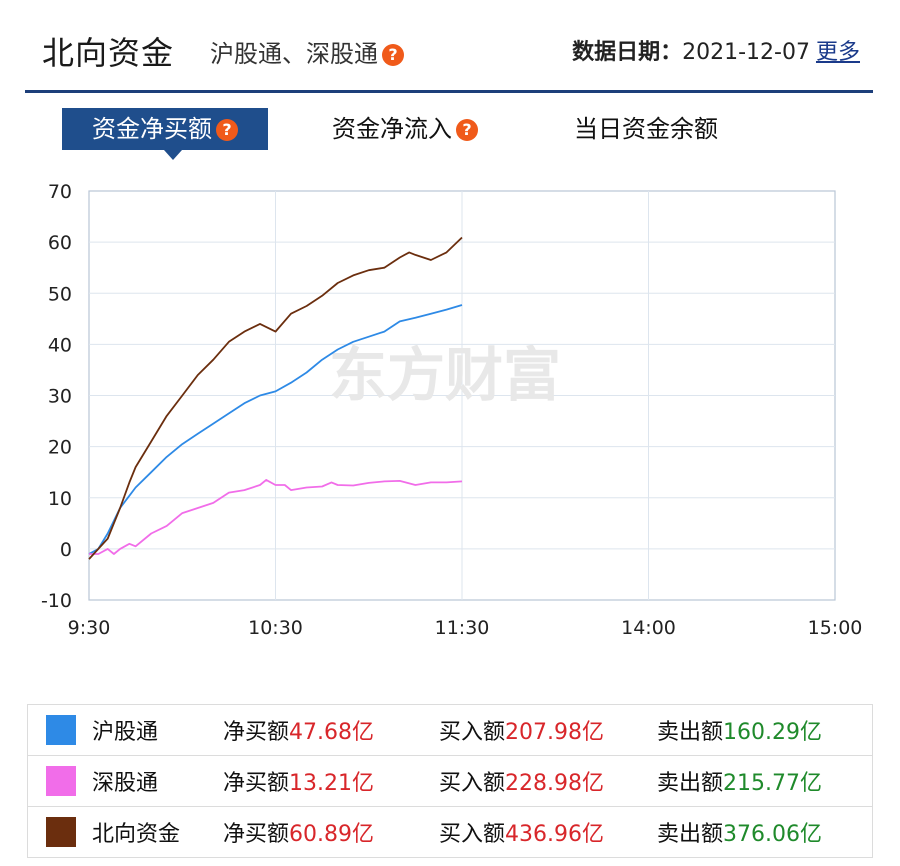  What do you see at coordinates (108, 53) in the screenshot?
I see `page-title: 北向资金` at bounding box center [108, 53].